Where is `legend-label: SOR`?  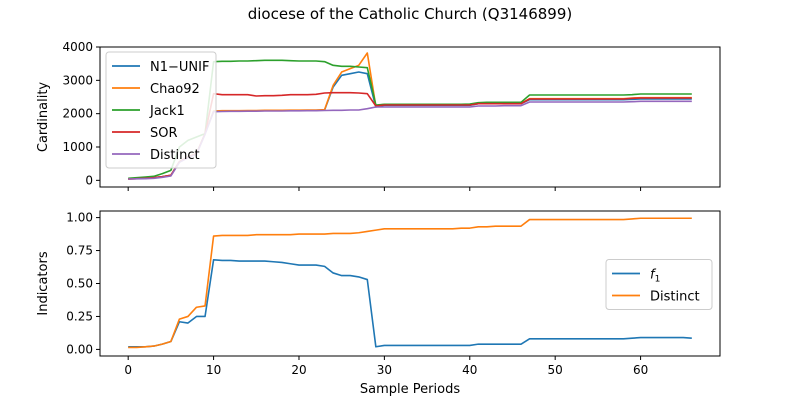 legend-label: SOR is located at coordinates (164, 133).